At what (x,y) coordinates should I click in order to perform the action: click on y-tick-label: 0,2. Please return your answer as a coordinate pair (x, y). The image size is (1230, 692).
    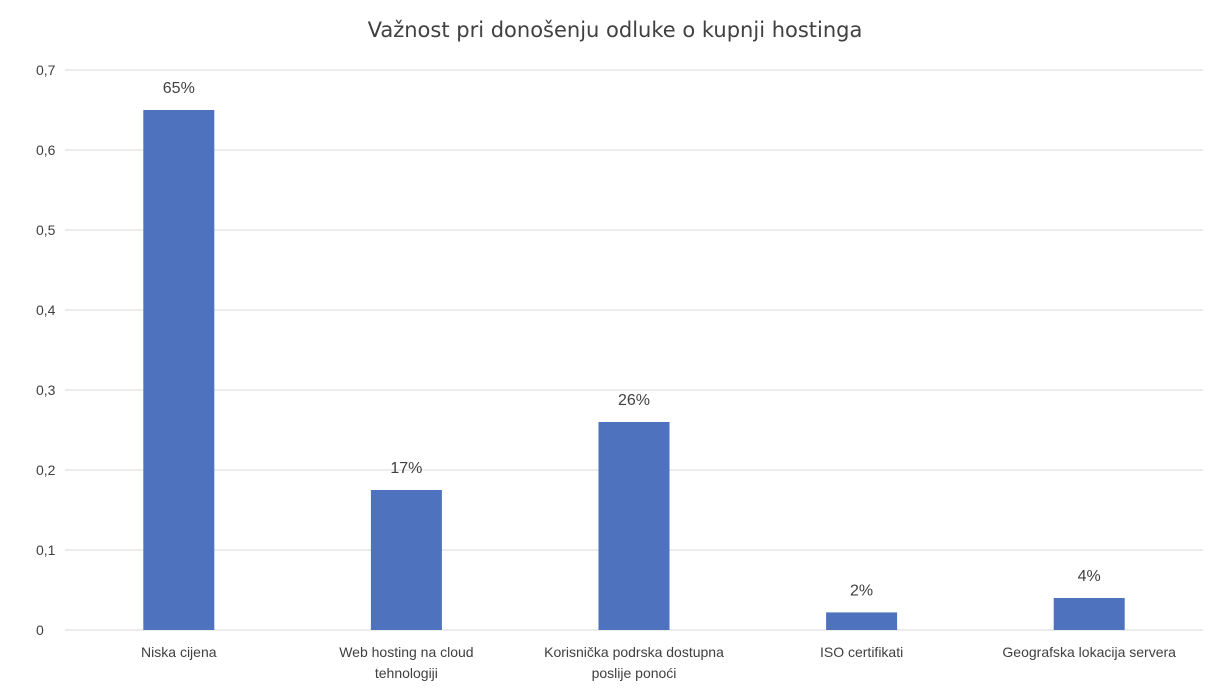
    Looking at the image, I should click on (46, 470).